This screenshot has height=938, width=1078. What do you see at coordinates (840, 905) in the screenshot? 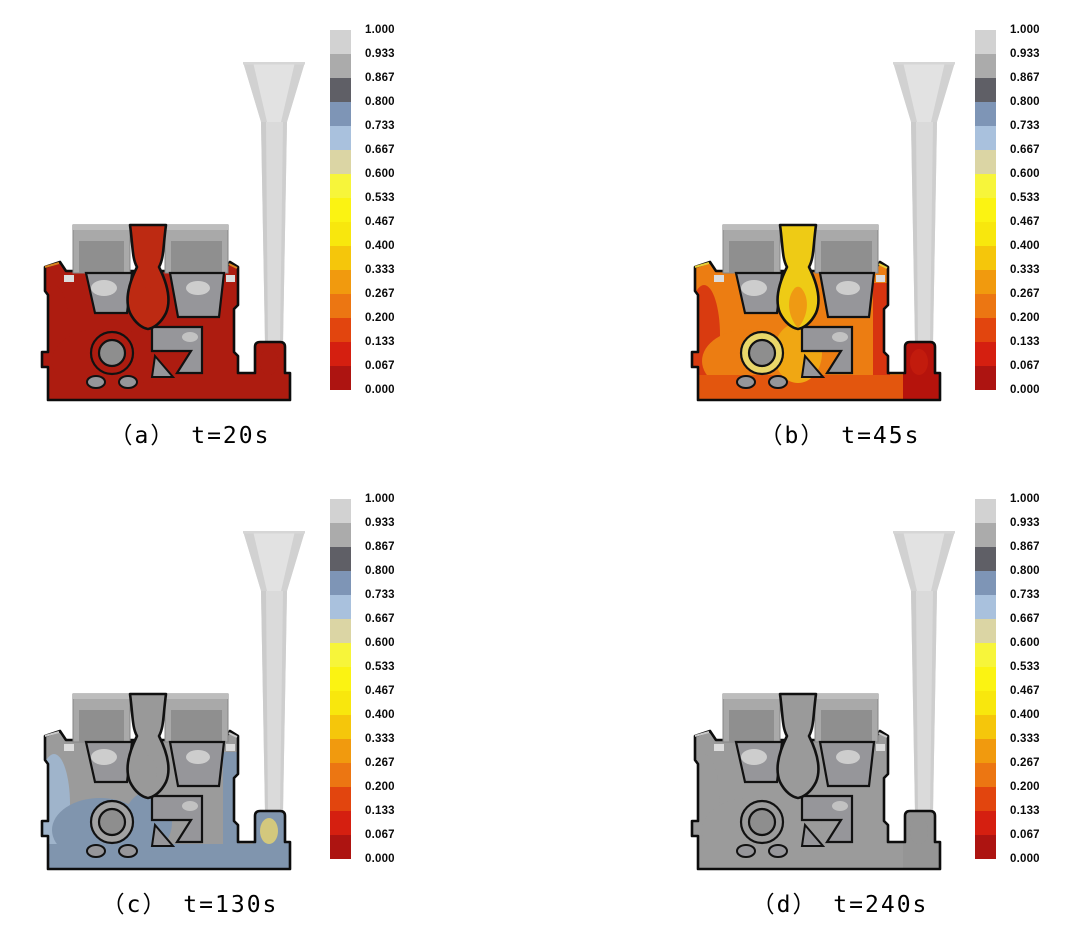
I see `panel-caption-d: （d） t=240s` at bounding box center [840, 905].